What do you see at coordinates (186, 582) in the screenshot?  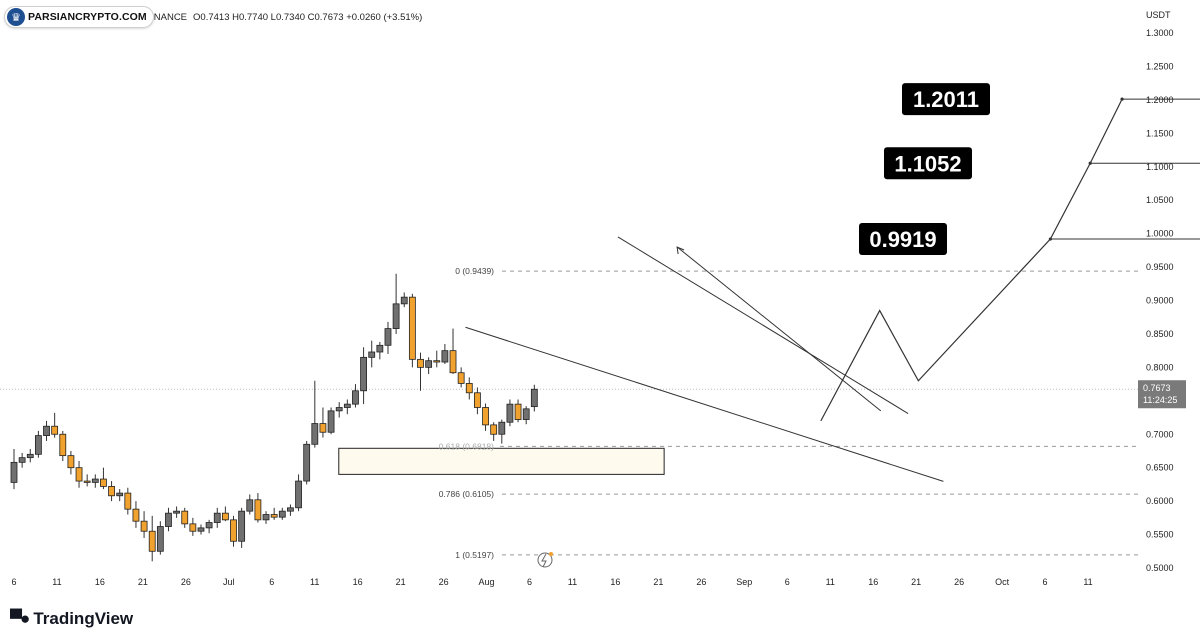 I see `x-tick-label: 26` at bounding box center [186, 582].